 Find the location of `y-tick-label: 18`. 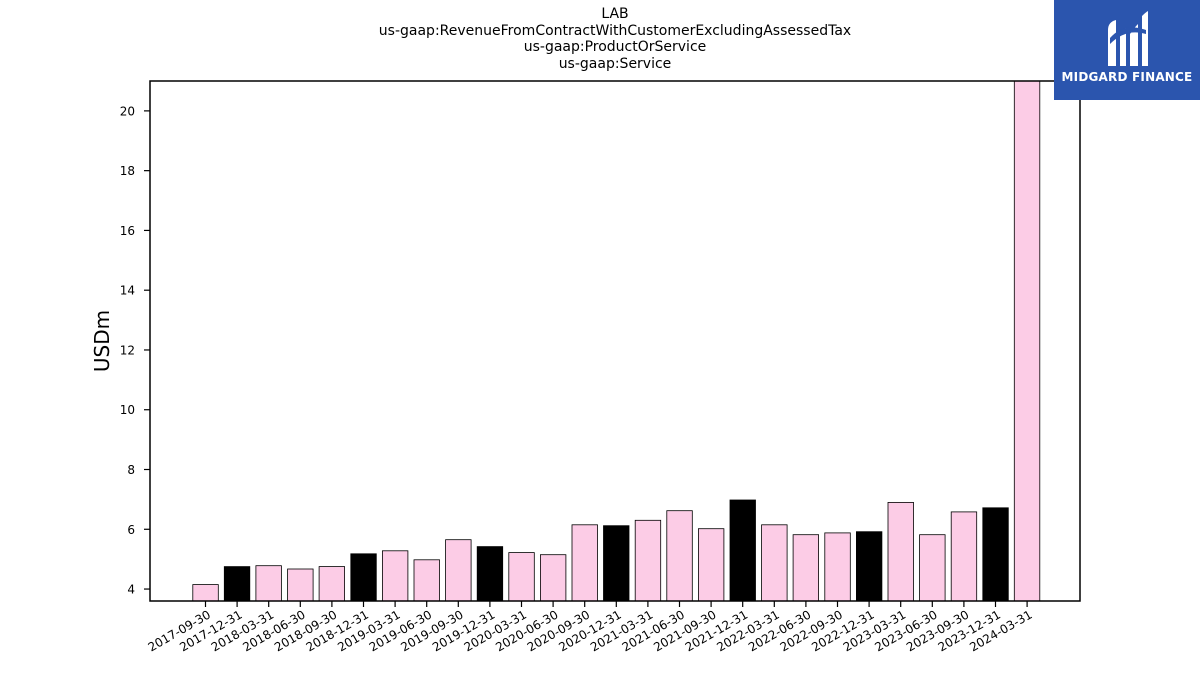

y-tick-label: 18 is located at coordinates (127, 171).